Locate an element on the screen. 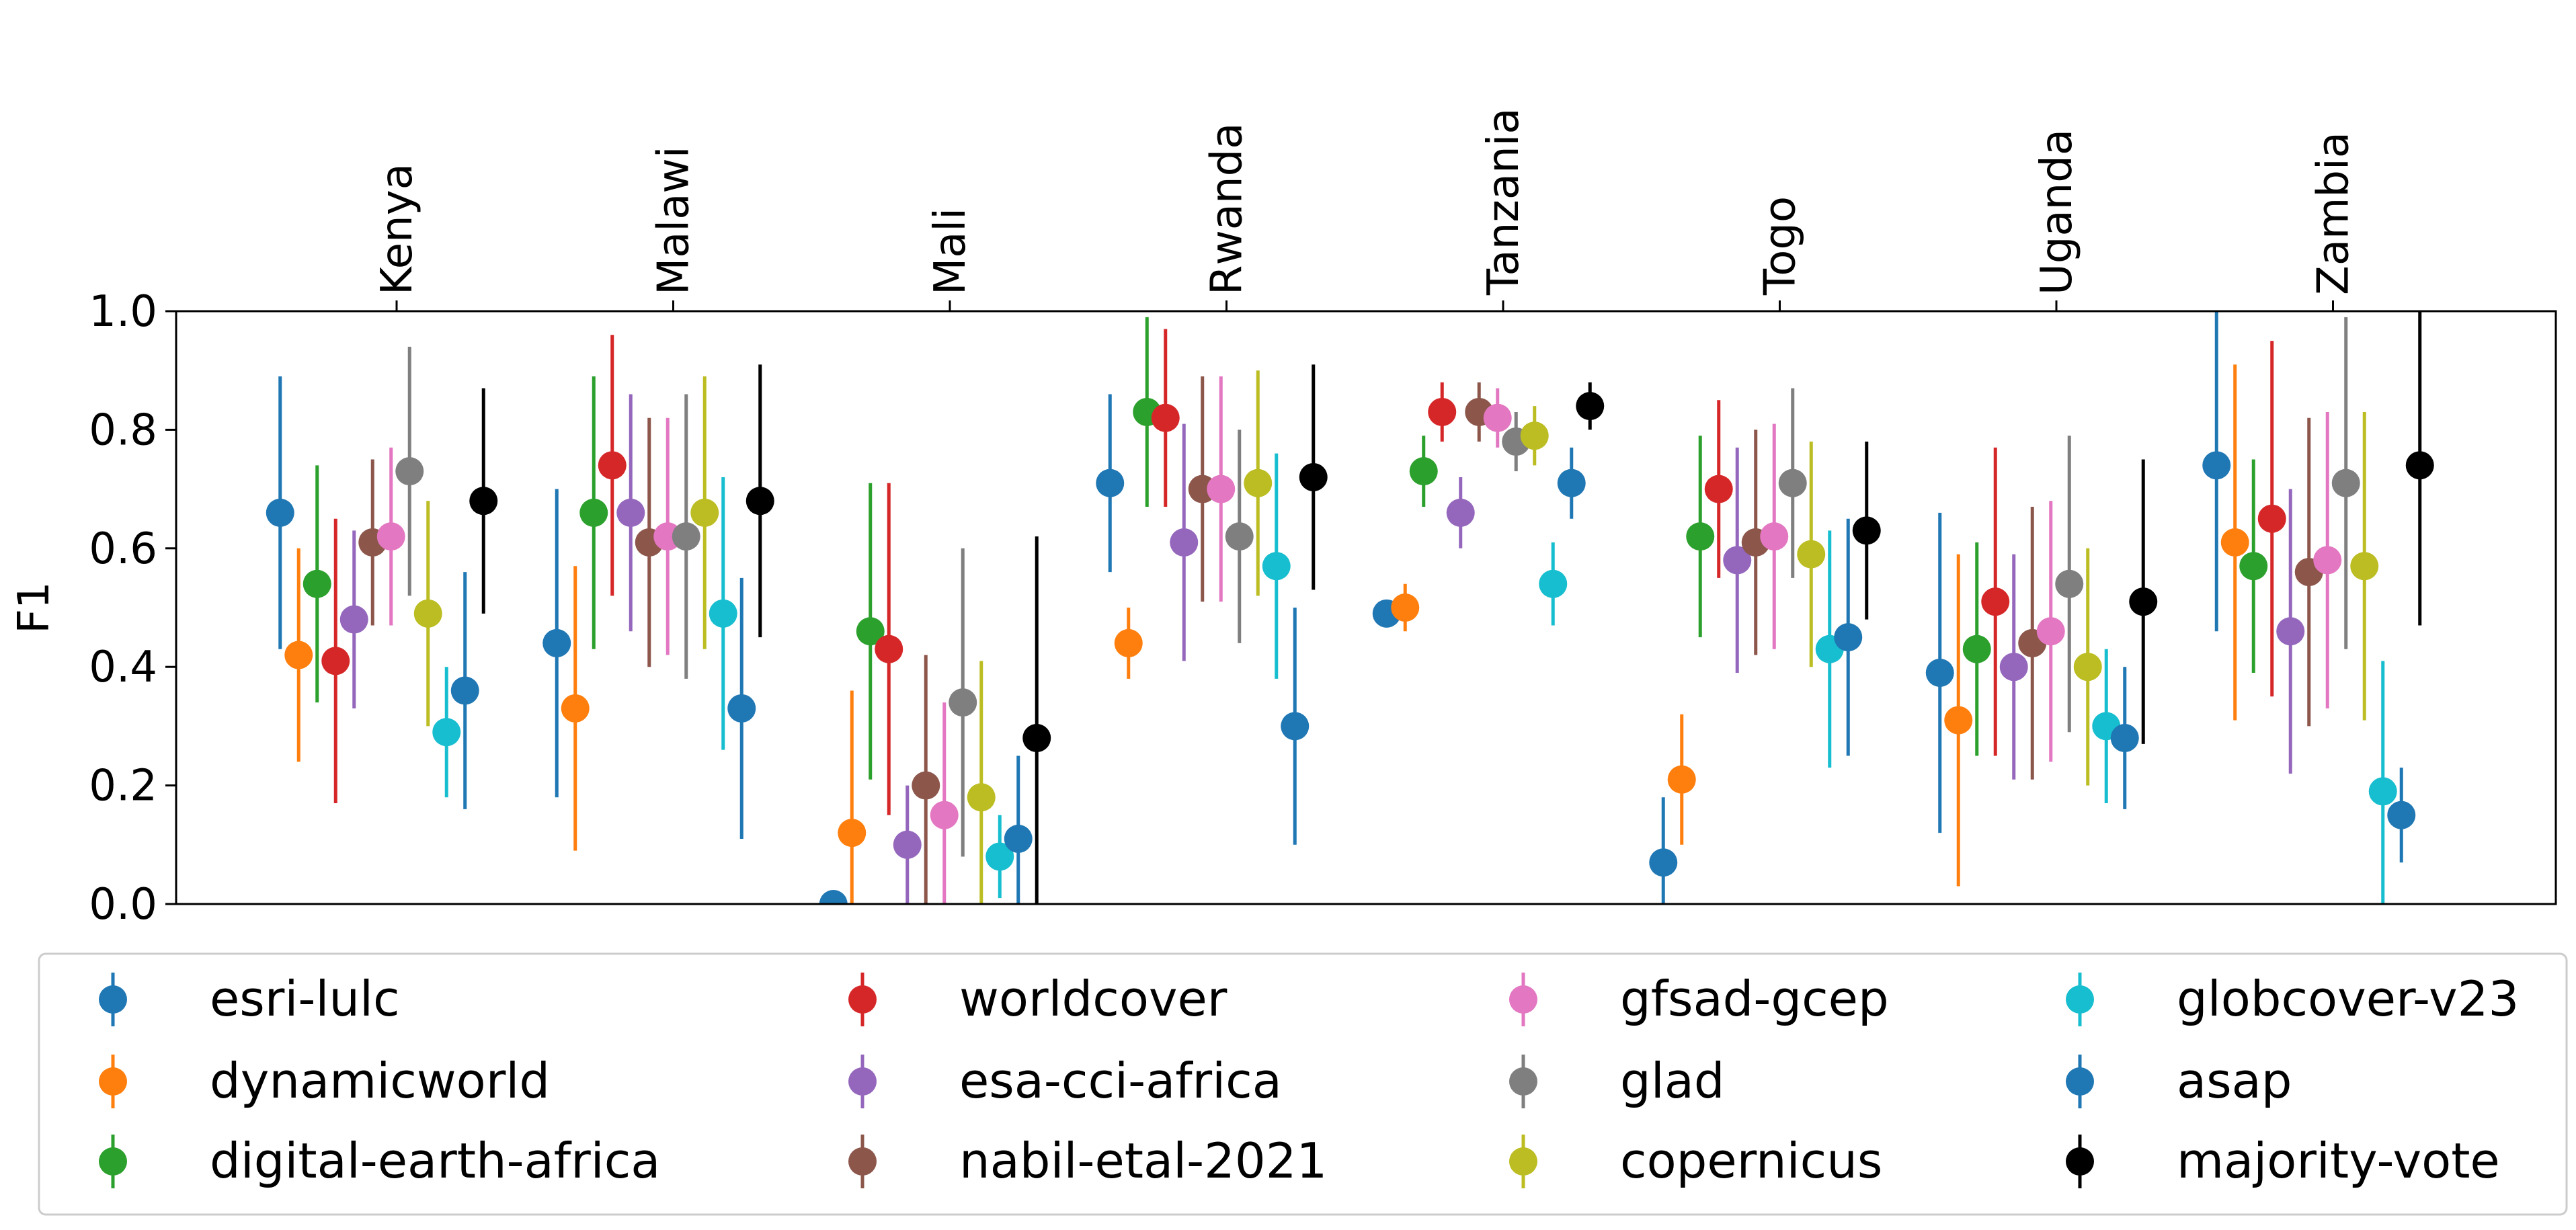 The height and width of the screenshot is (1230, 2576). category-label: Mali is located at coordinates (950, 251).